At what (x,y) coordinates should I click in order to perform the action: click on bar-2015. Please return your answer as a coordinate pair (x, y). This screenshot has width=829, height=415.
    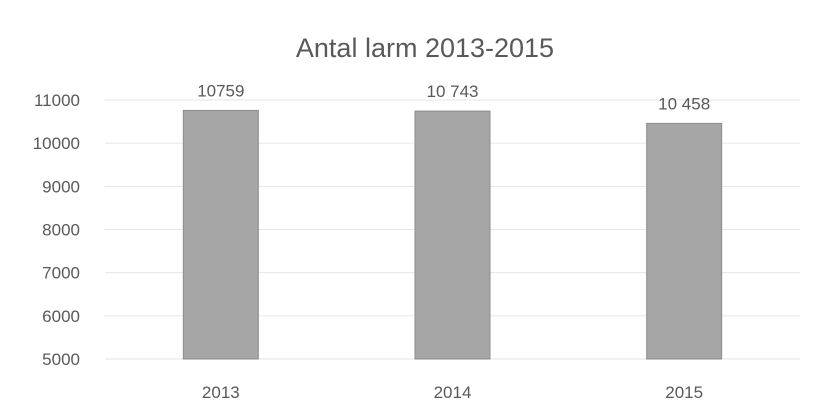
    Looking at the image, I should click on (684, 241).